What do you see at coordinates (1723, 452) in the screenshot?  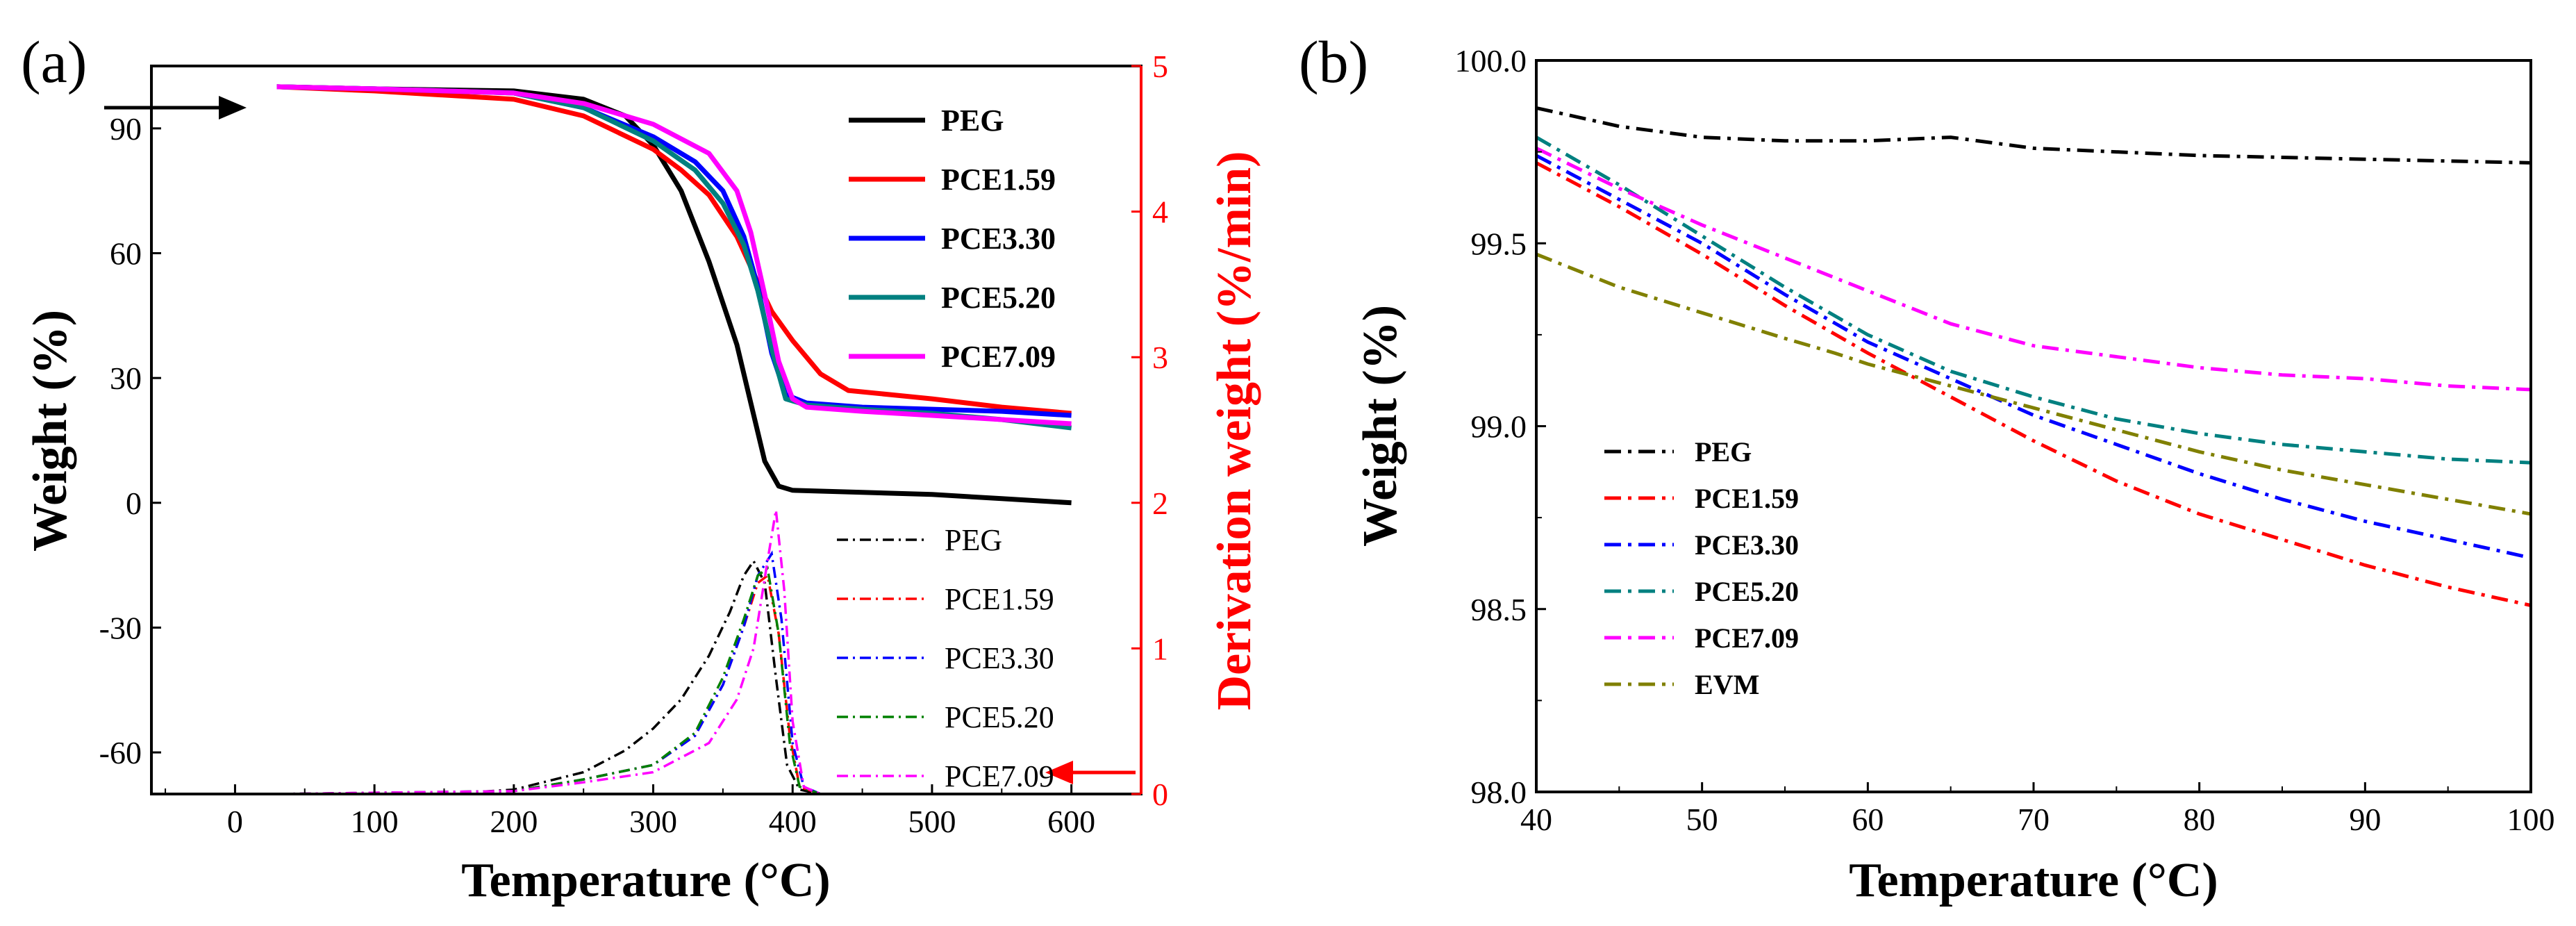 I see `legend-label-peg: PEG` at bounding box center [1723, 452].